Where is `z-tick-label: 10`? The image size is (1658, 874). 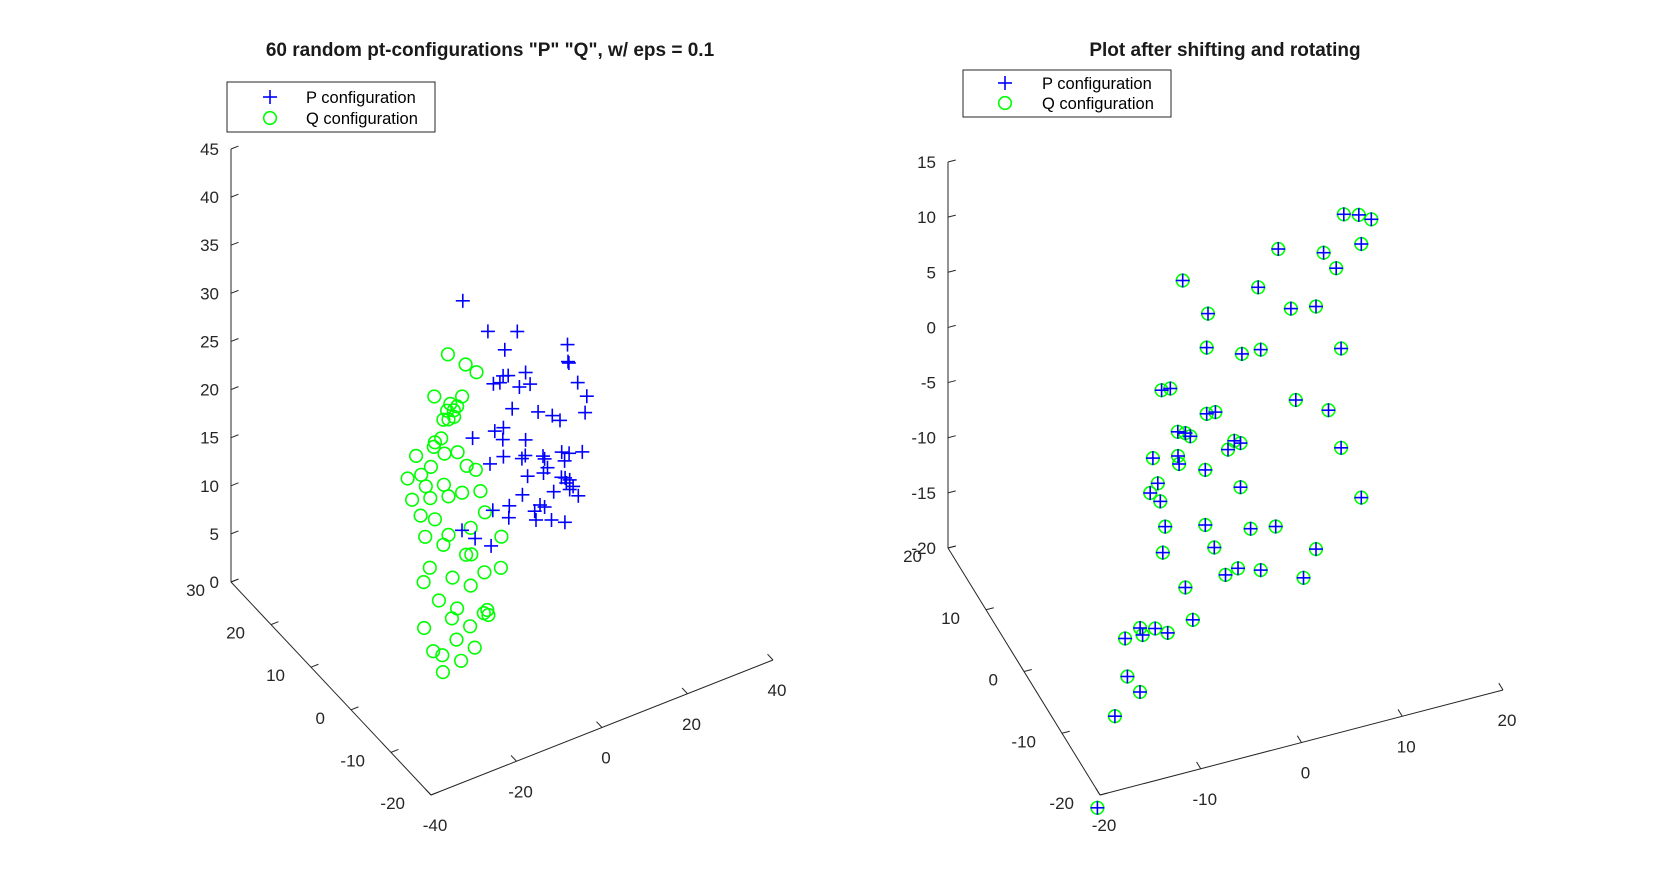 z-tick-label: 10 is located at coordinates (926, 217).